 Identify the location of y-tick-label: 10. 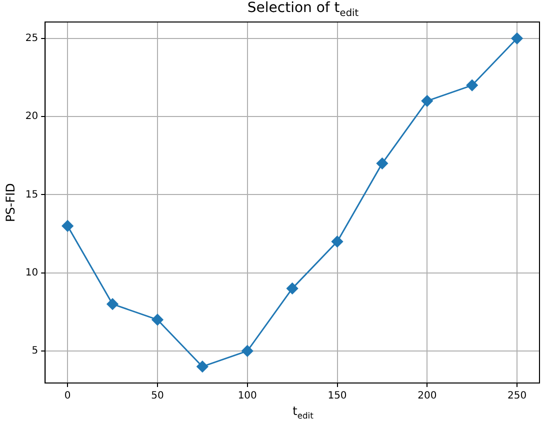
(31, 272).